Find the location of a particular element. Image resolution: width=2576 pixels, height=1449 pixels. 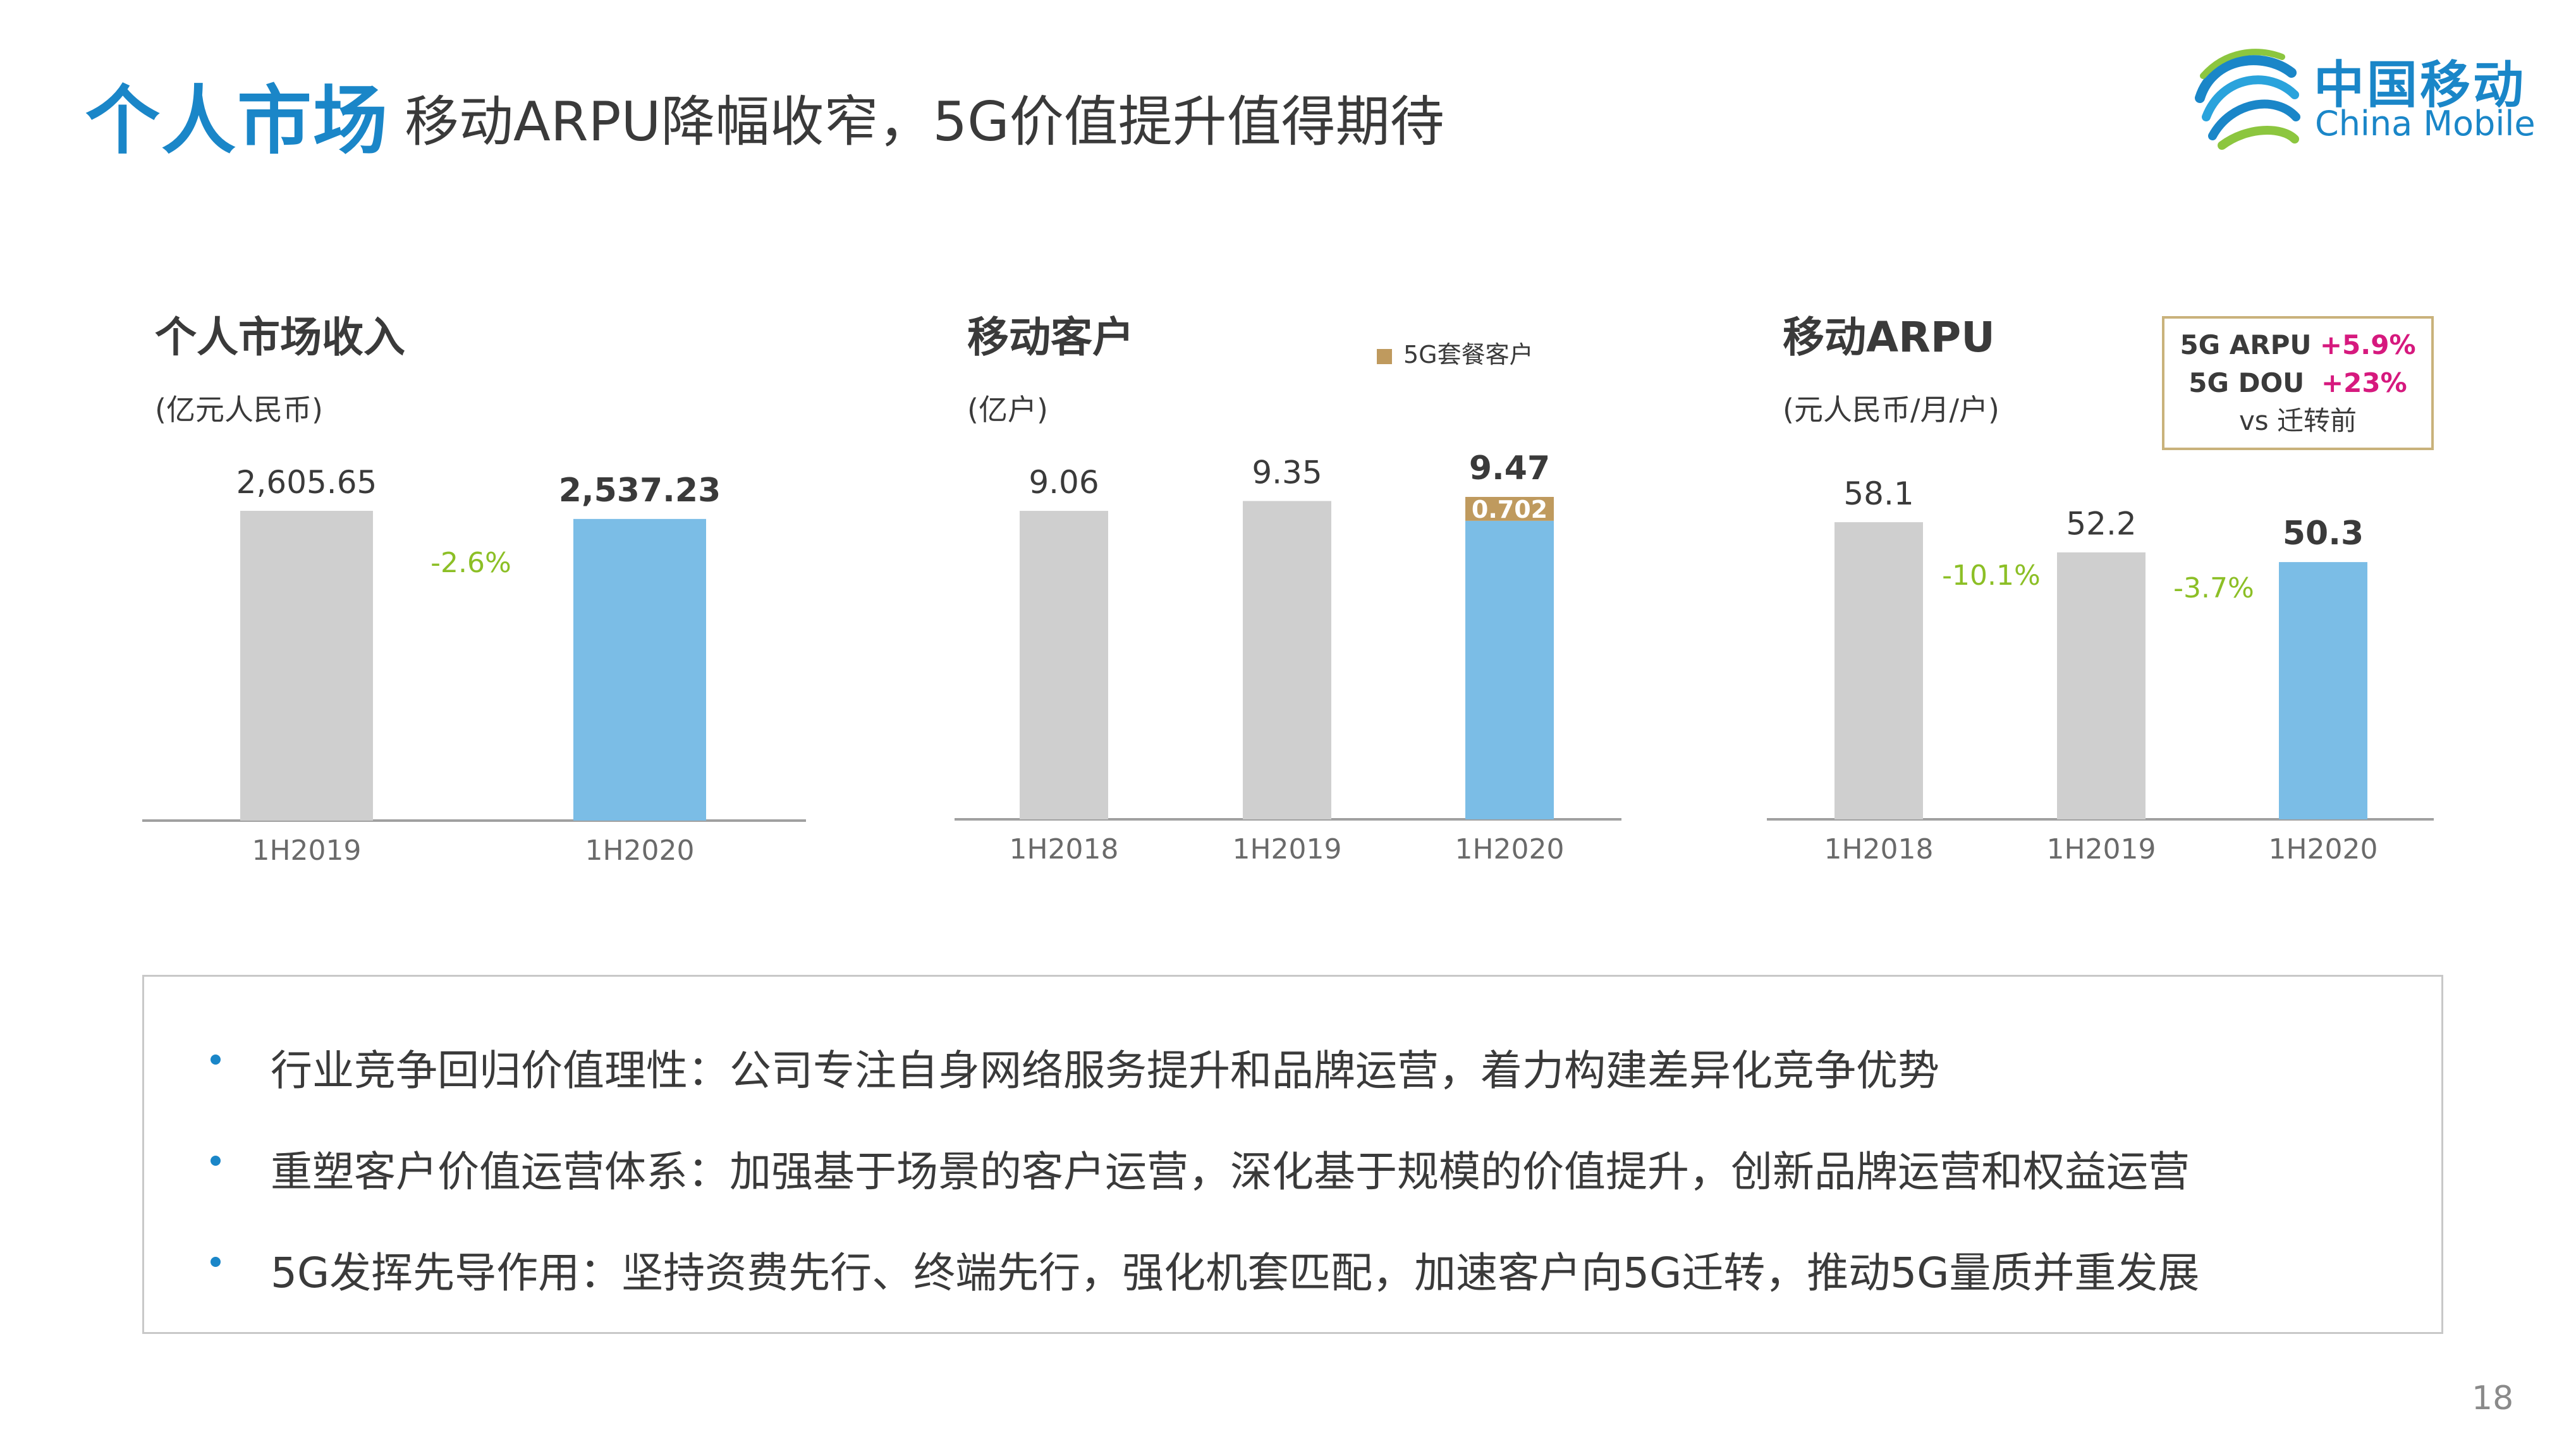

bar-value-label: 52.2 is located at coordinates (2101, 524).